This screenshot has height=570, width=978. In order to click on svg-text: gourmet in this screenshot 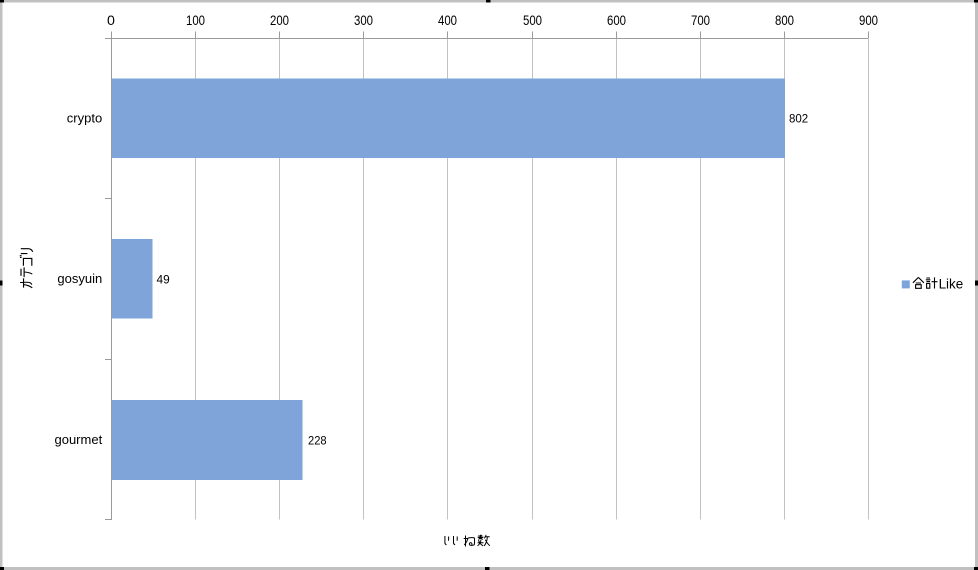, I will do `click(78, 439)`.